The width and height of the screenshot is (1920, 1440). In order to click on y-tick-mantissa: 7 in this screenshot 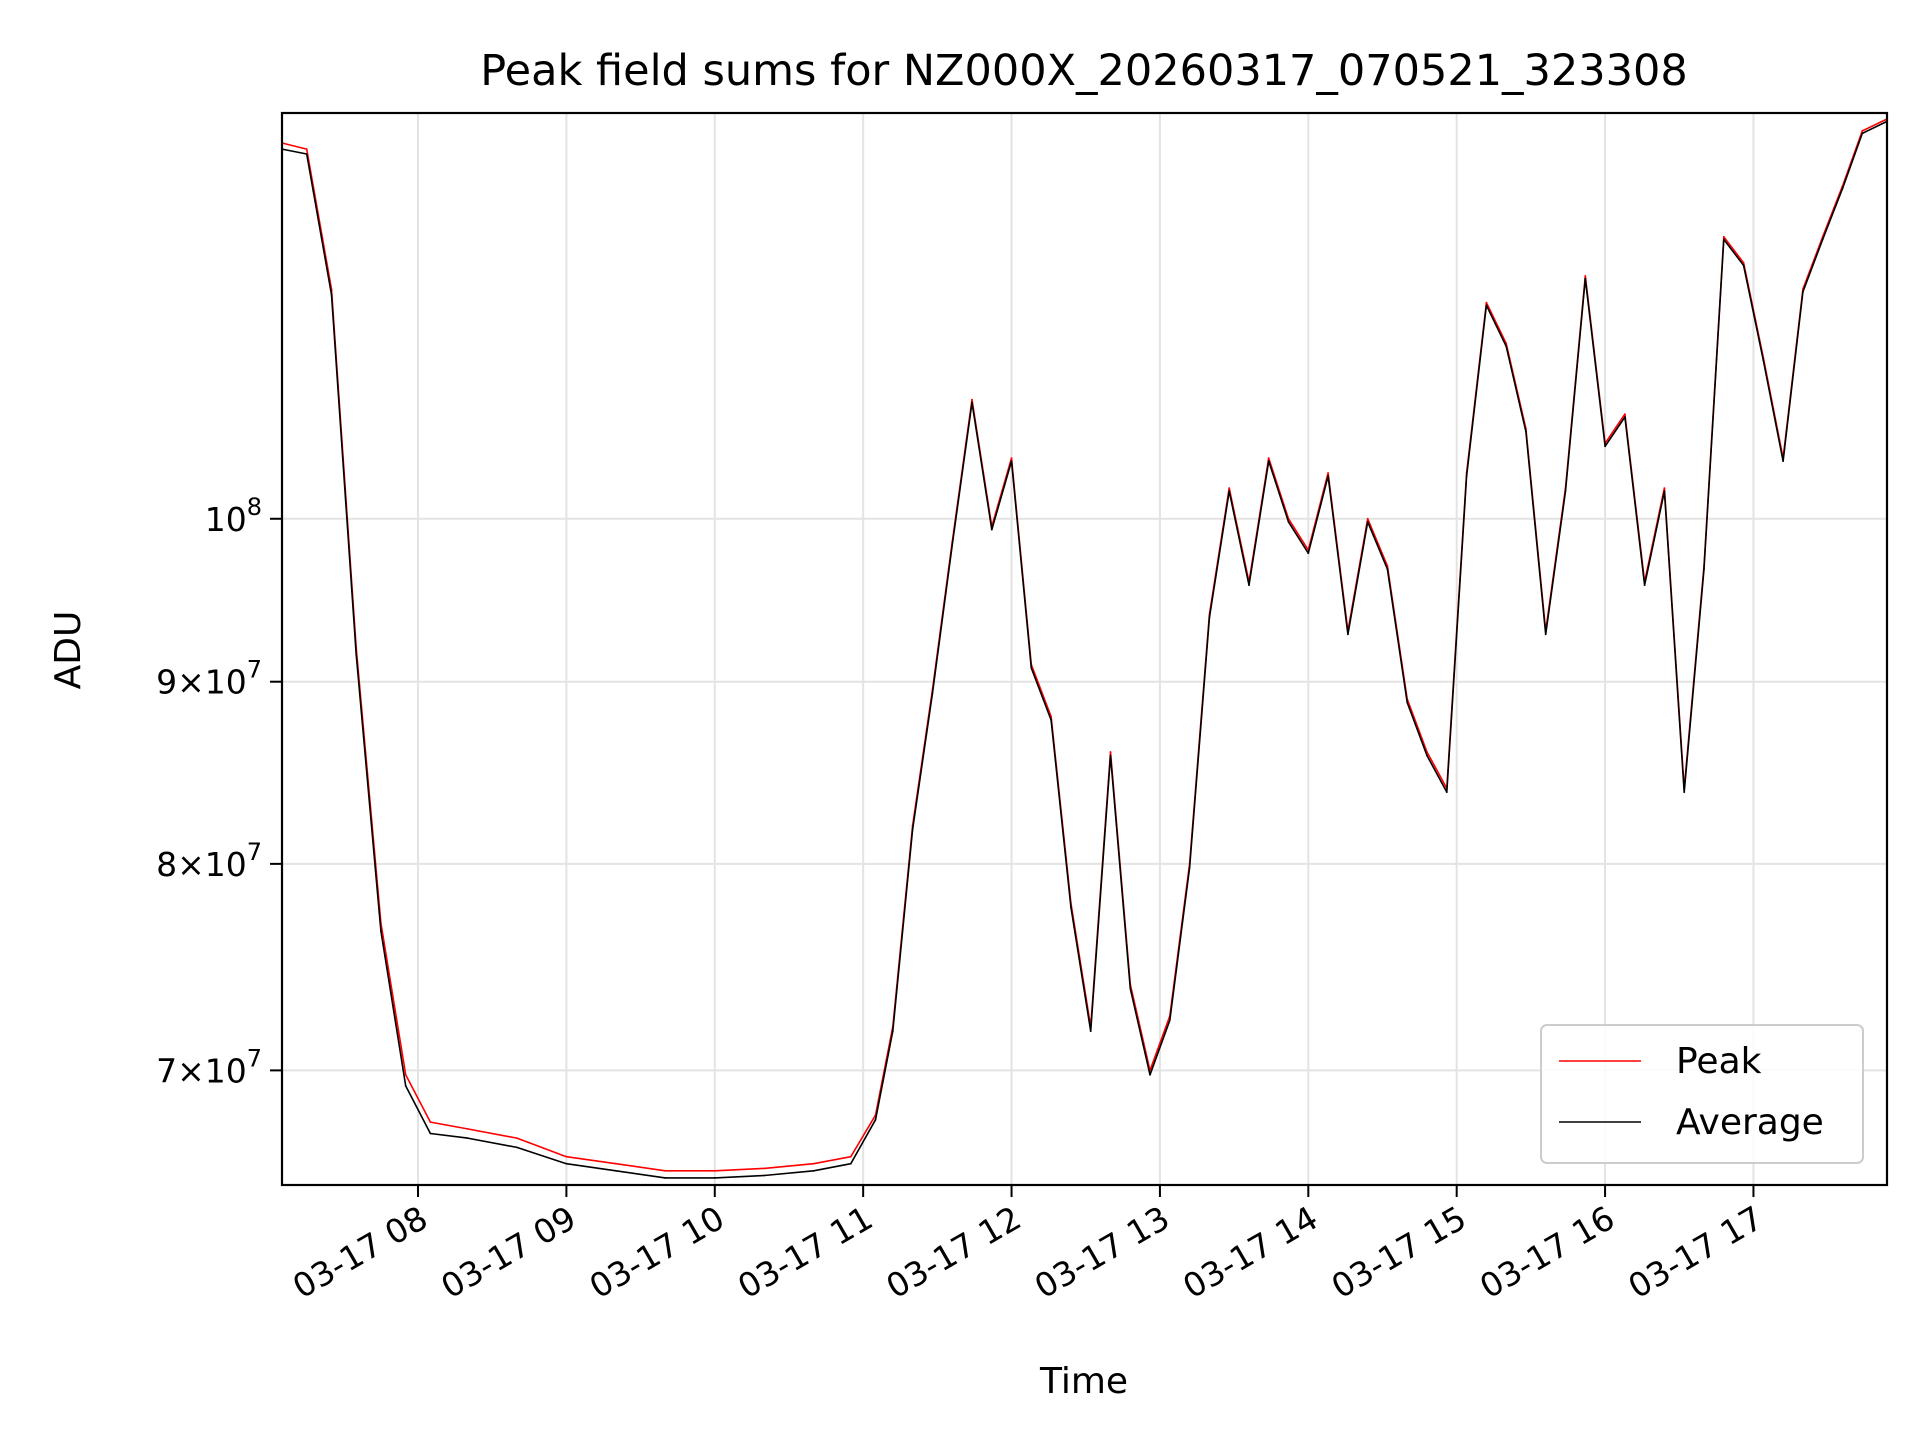, I will do `click(166, 1070)`.